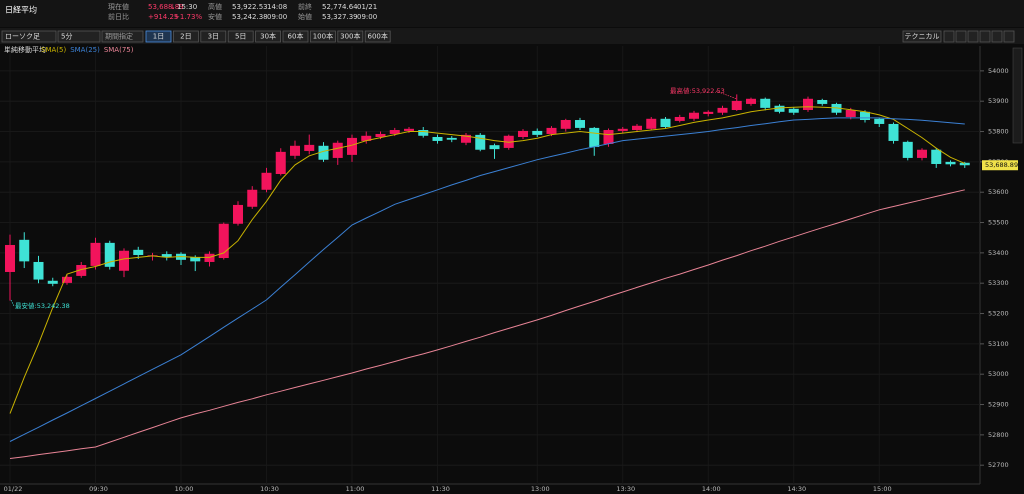 The image size is (1024, 494). Describe the element at coordinates (355, 489) in the screenshot. I see `x-tick-label: 11:00` at that location.